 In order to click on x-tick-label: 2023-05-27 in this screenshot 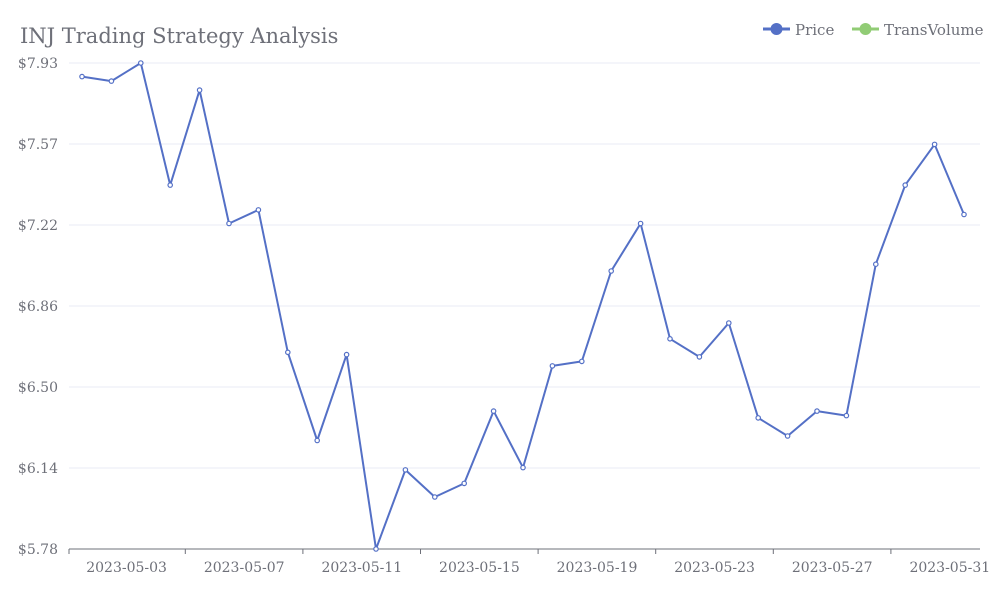, I will do `click(832, 568)`.